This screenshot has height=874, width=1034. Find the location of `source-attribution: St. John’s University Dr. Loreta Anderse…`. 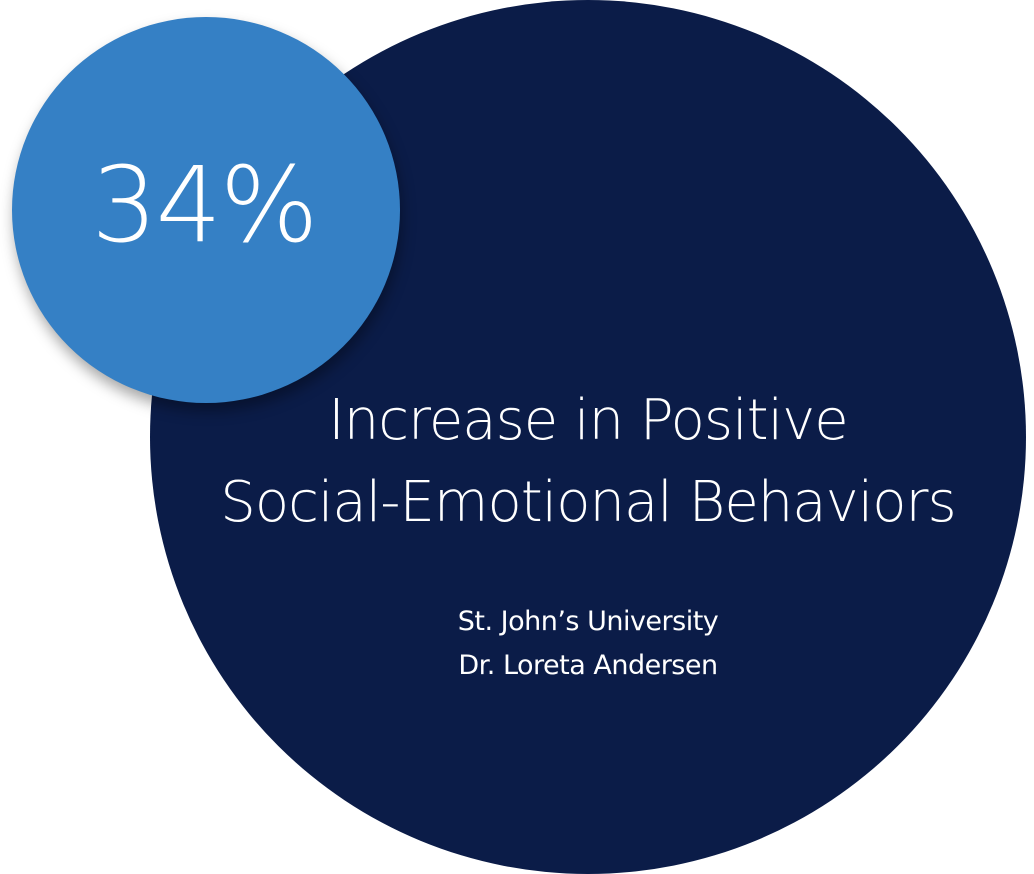

source-attribution: St. John’s University Dr. Loreta Anderse… is located at coordinates (588, 644).